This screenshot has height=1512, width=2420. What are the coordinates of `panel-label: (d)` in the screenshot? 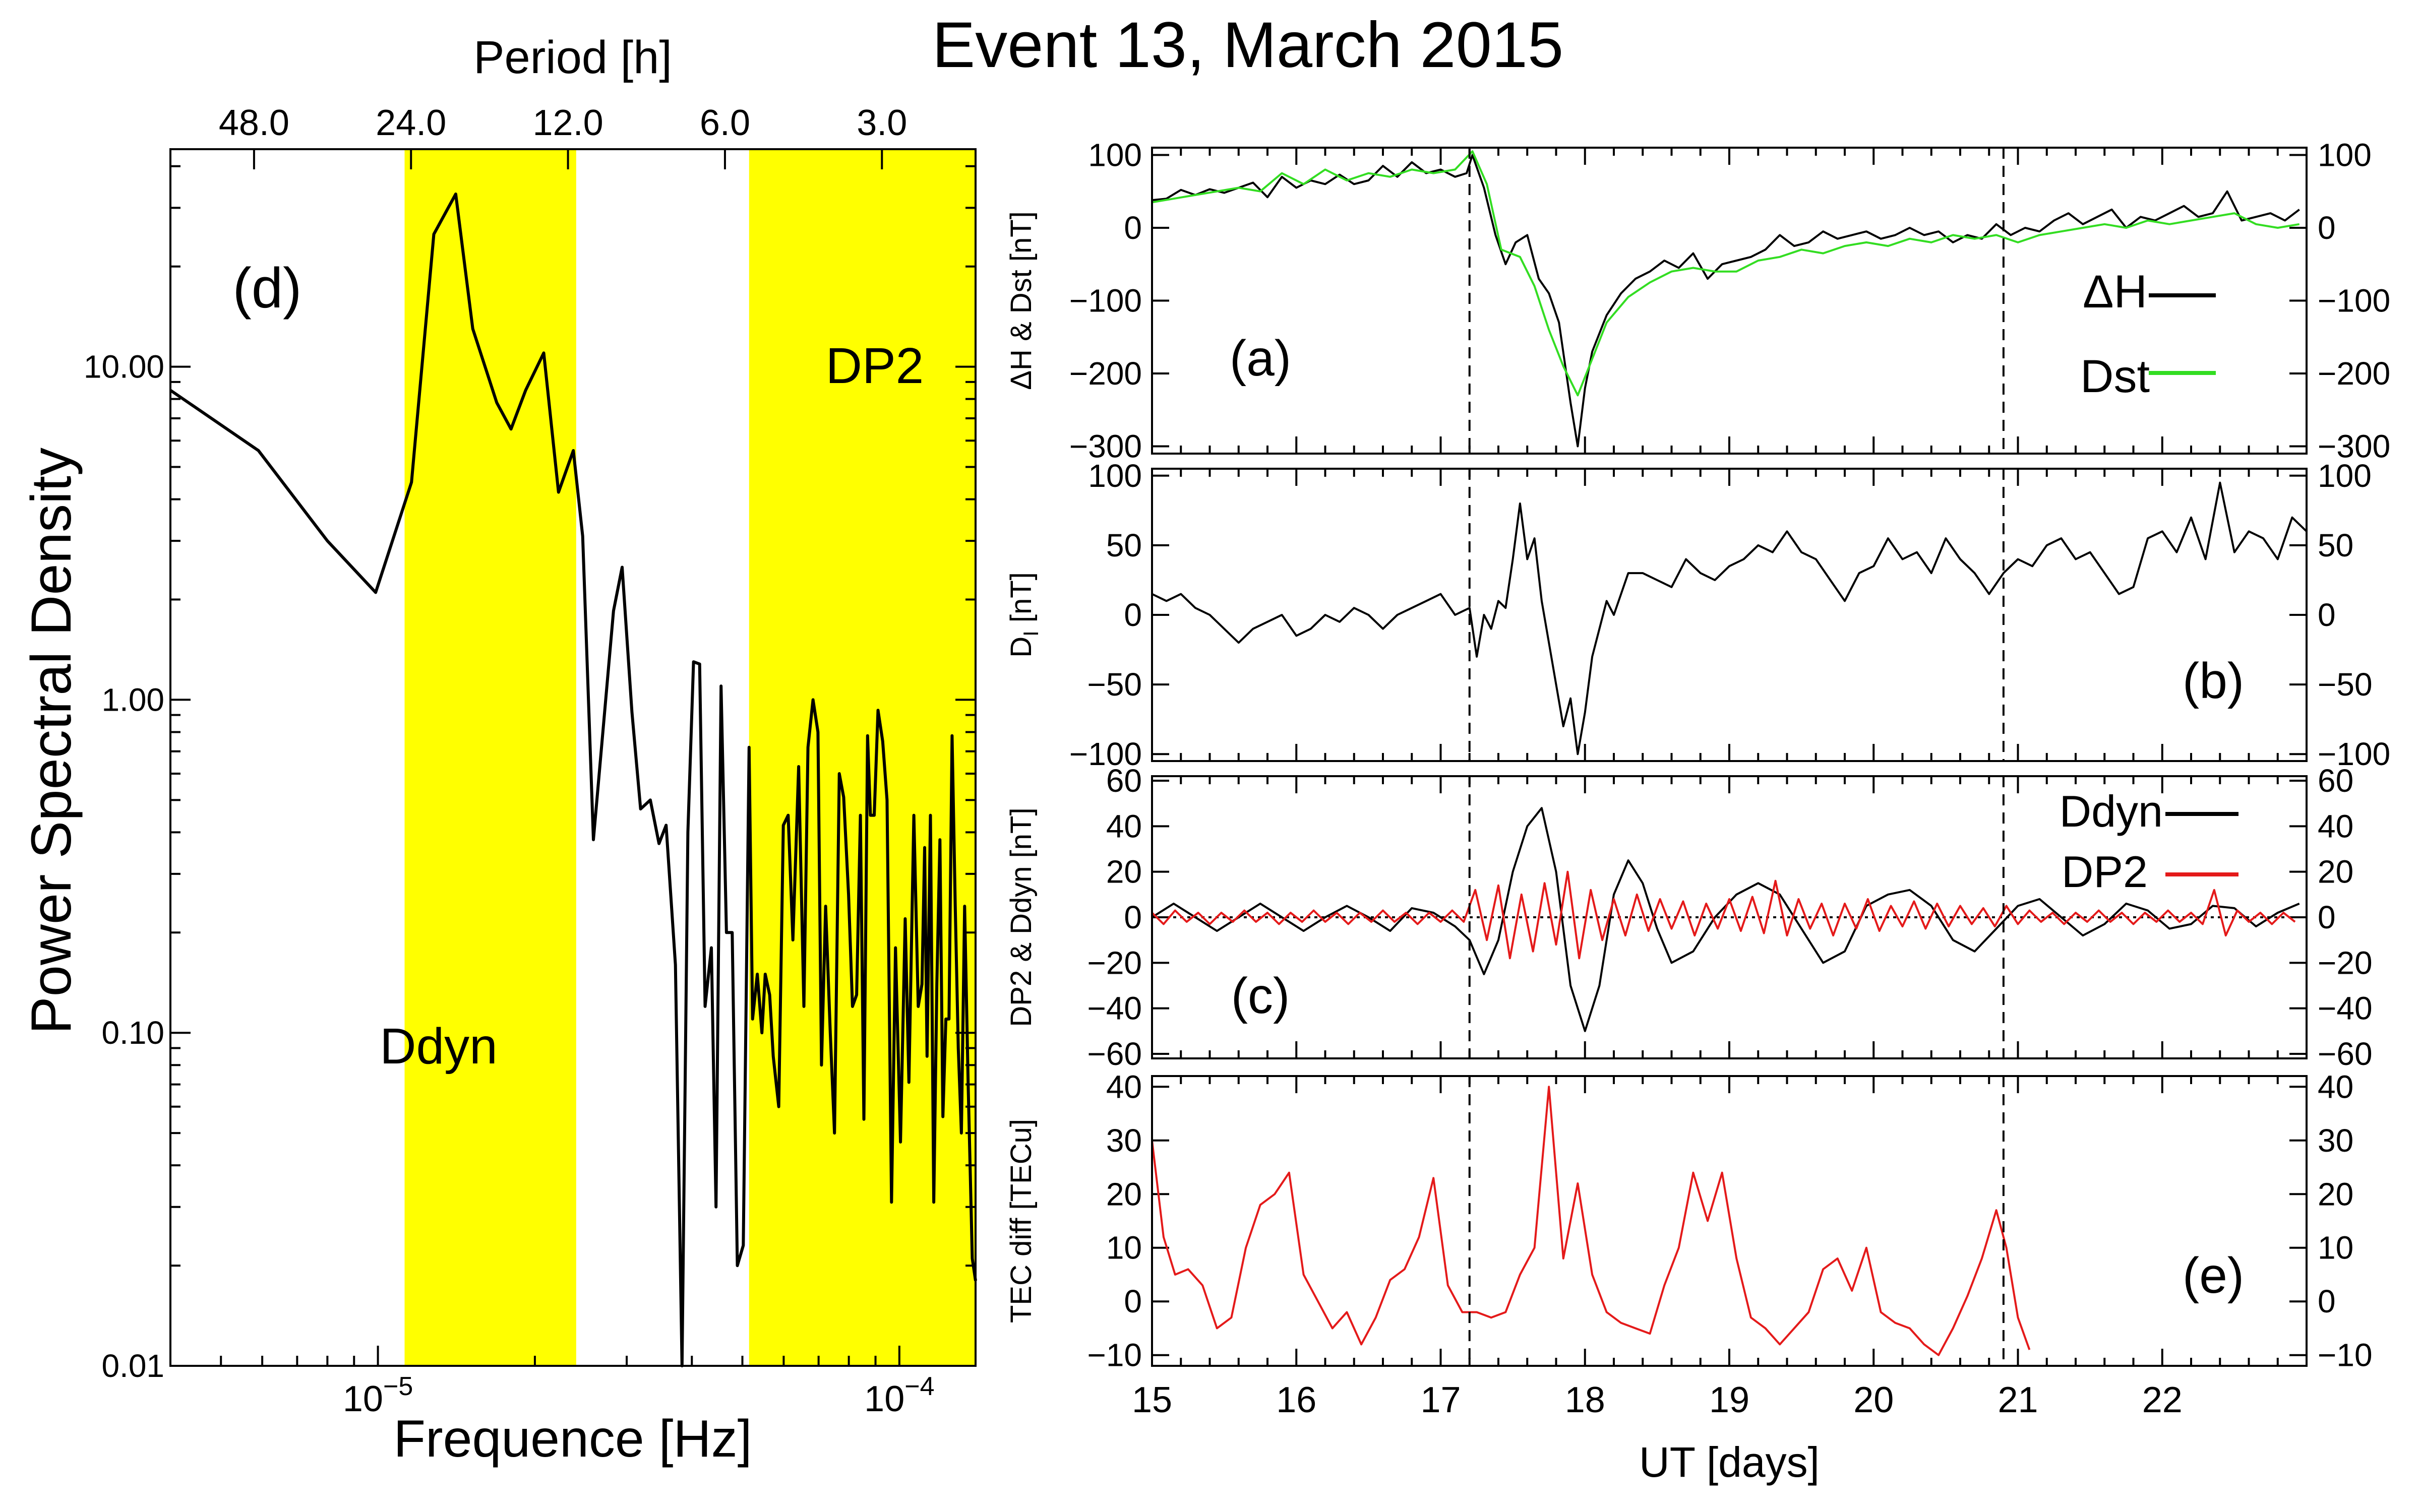 It's located at (267, 288).